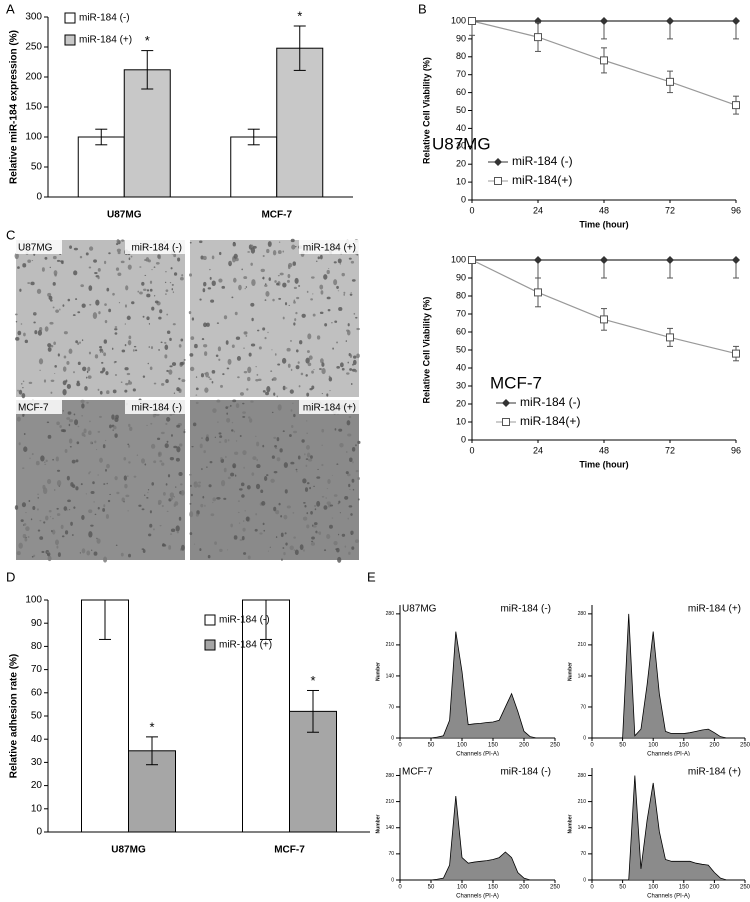  I want to click on y-tick-label: 30, so click(461, 146).